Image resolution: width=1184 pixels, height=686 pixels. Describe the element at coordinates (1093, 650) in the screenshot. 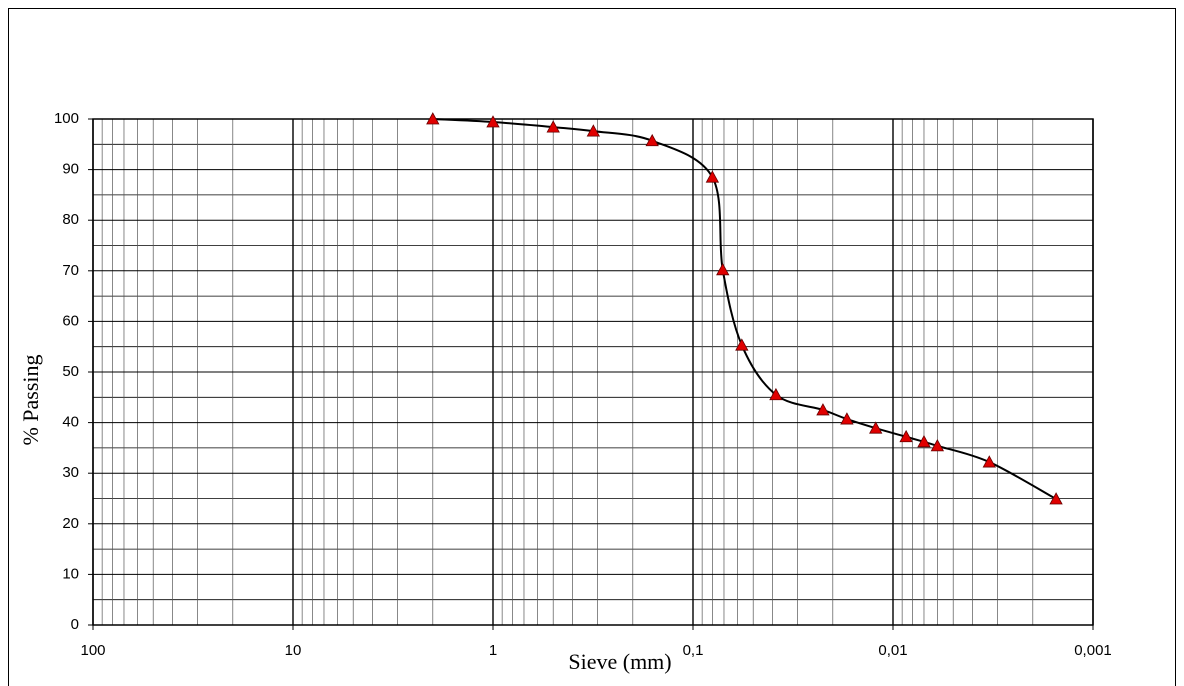

I see `x-tick-label: 0,001` at that location.